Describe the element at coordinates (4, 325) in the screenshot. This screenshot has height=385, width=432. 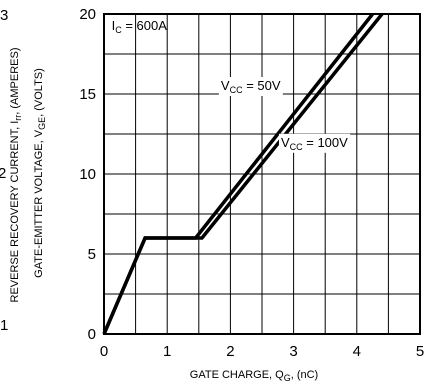
I see `left-cut-tick-1: 1` at that location.